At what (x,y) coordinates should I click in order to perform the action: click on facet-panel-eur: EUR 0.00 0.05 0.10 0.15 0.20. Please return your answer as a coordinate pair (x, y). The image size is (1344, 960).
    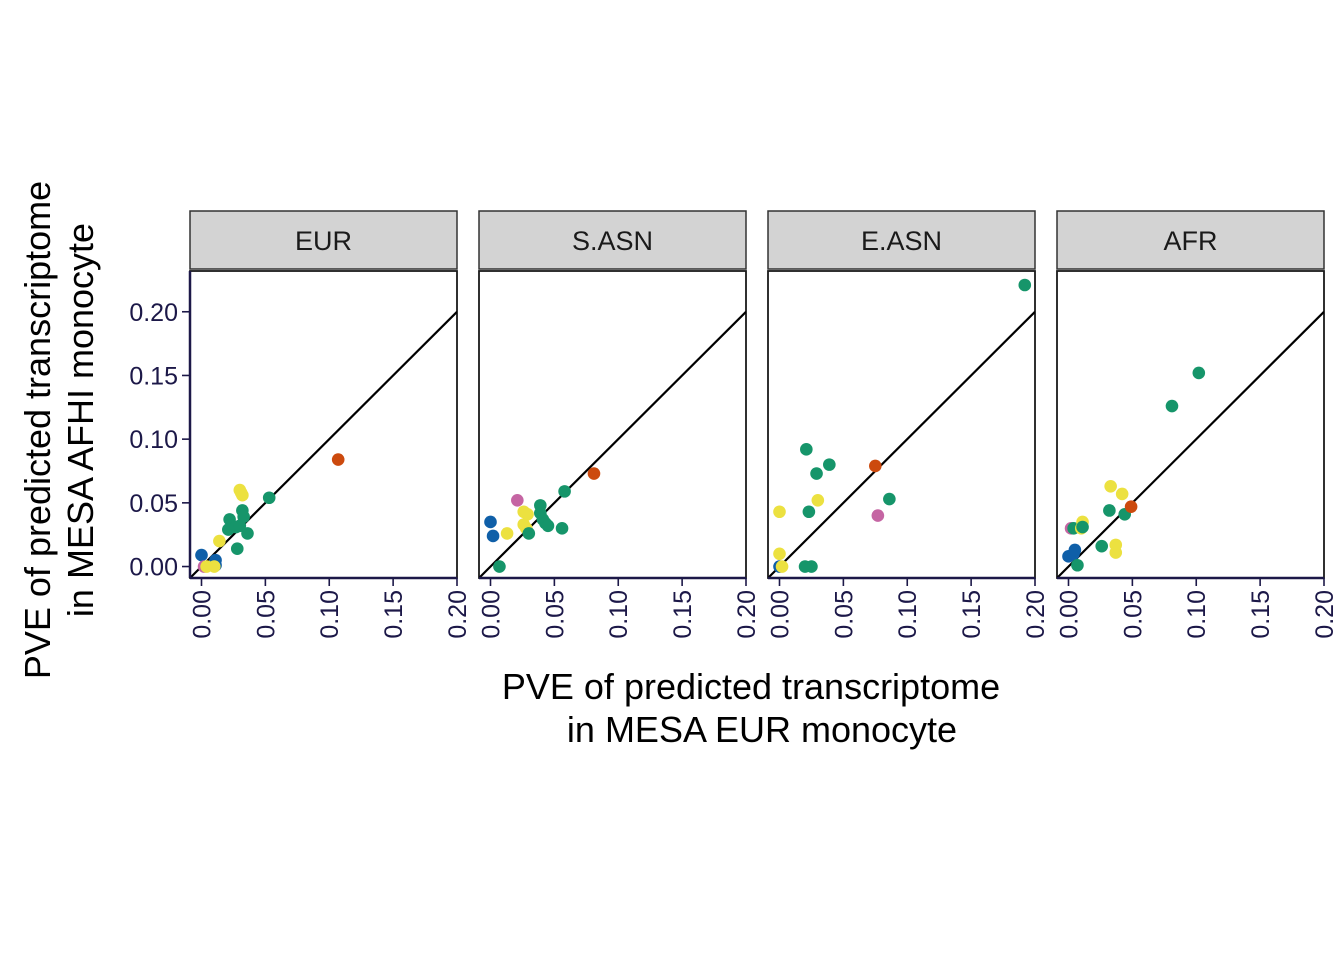
    Looking at the image, I should click on (330, 424).